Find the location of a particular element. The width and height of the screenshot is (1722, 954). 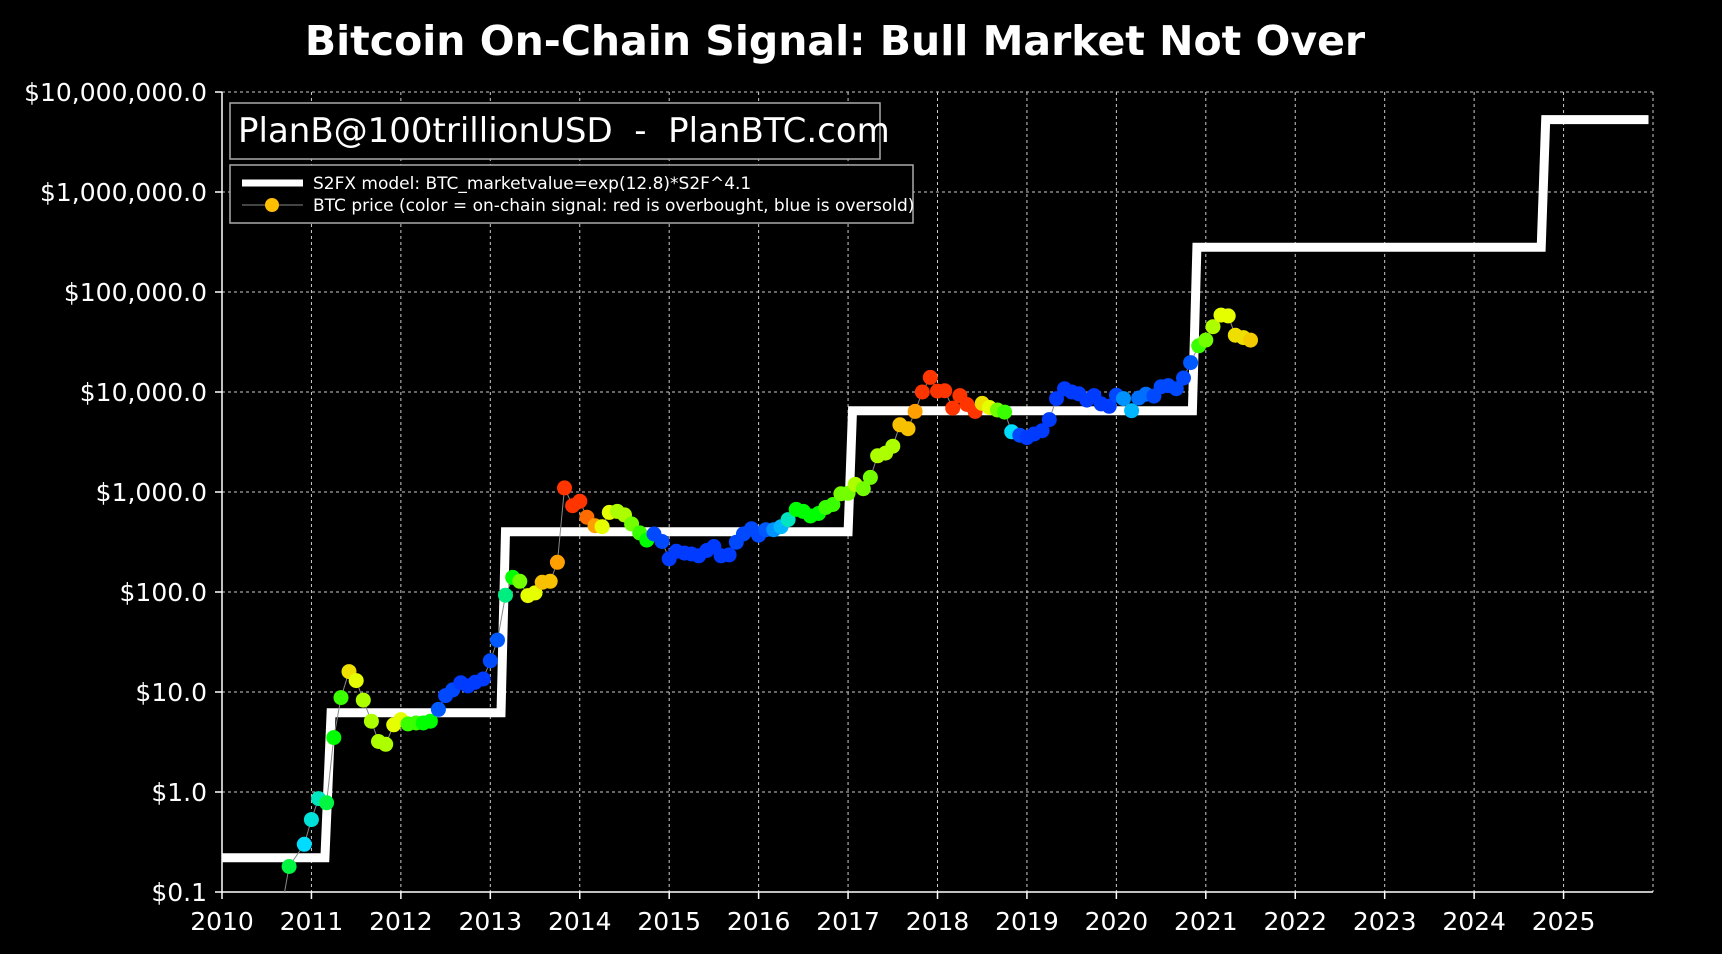

x-tick-label: 2023 is located at coordinates (1385, 921).